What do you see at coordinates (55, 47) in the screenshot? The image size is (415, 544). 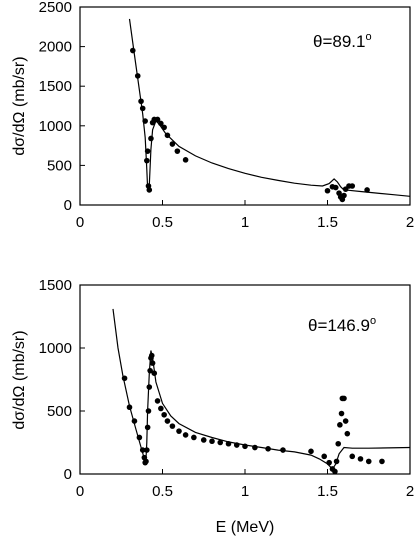 I see `y-tick-label: 2000` at bounding box center [55, 47].